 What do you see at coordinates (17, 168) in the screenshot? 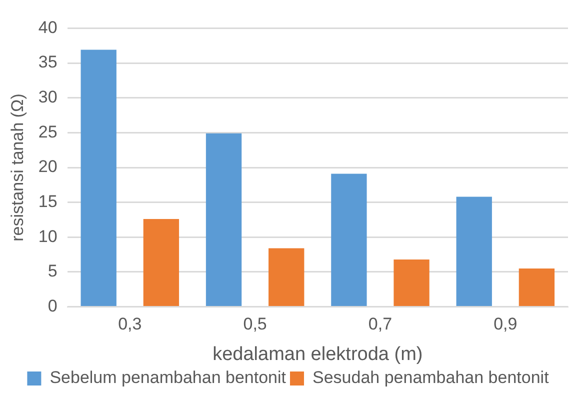
I see `y-axis-title: resistansi tanah (Ω)` at bounding box center [17, 168].